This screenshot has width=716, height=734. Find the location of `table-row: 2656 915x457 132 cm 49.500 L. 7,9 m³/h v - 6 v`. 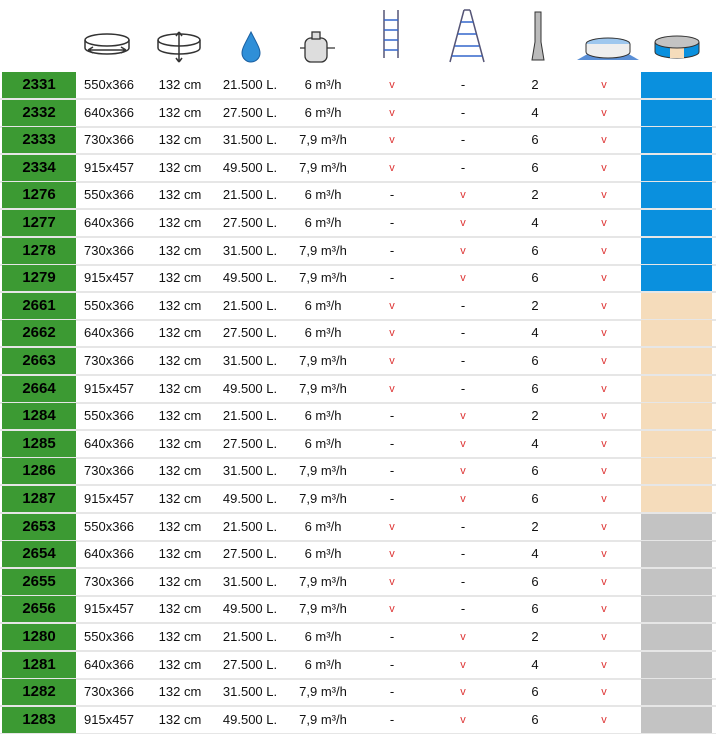

table-row: 2656 915x457 132 cm 49.500 L. 7,9 m³/h v - 6 v is located at coordinates (358, 610).